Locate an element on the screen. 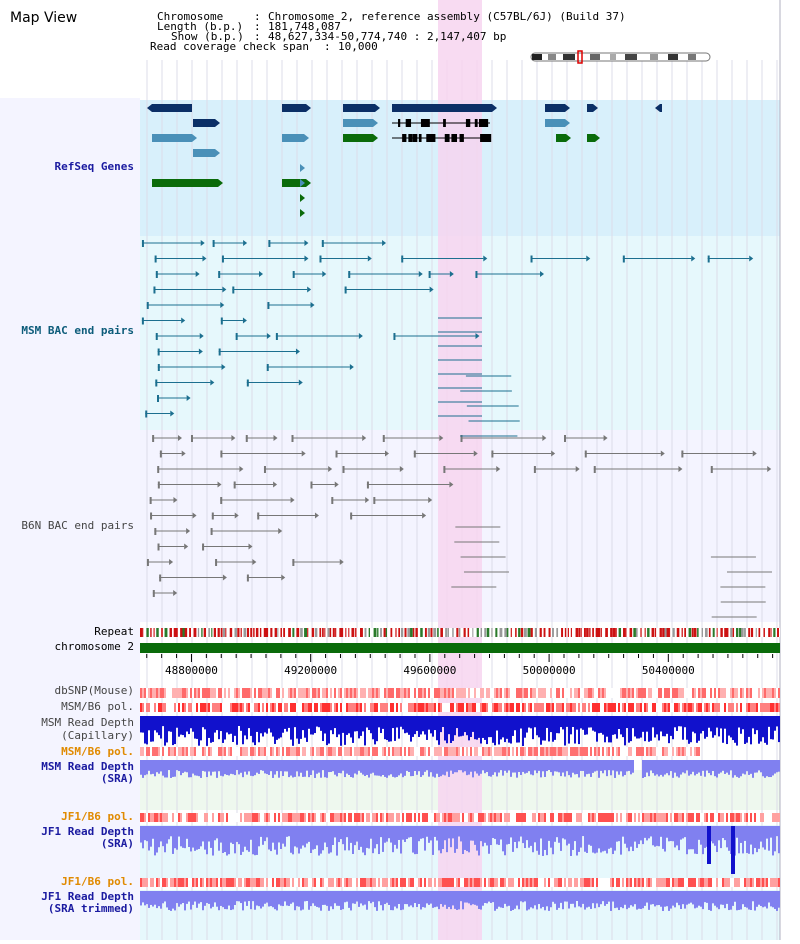 The height and width of the screenshot is (944, 800). b6n-bac-label: B6N BAC end pairs is located at coordinates (77, 525).